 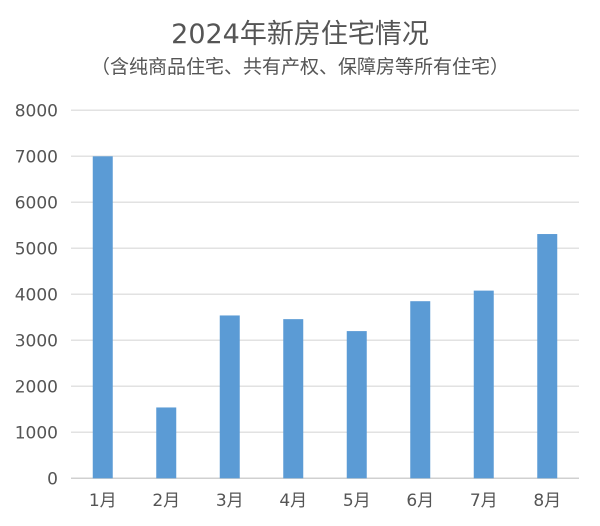 What do you see at coordinates (420, 501) in the screenshot?
I see `x-tick-label: 6月` at bounding box center [420, 501].